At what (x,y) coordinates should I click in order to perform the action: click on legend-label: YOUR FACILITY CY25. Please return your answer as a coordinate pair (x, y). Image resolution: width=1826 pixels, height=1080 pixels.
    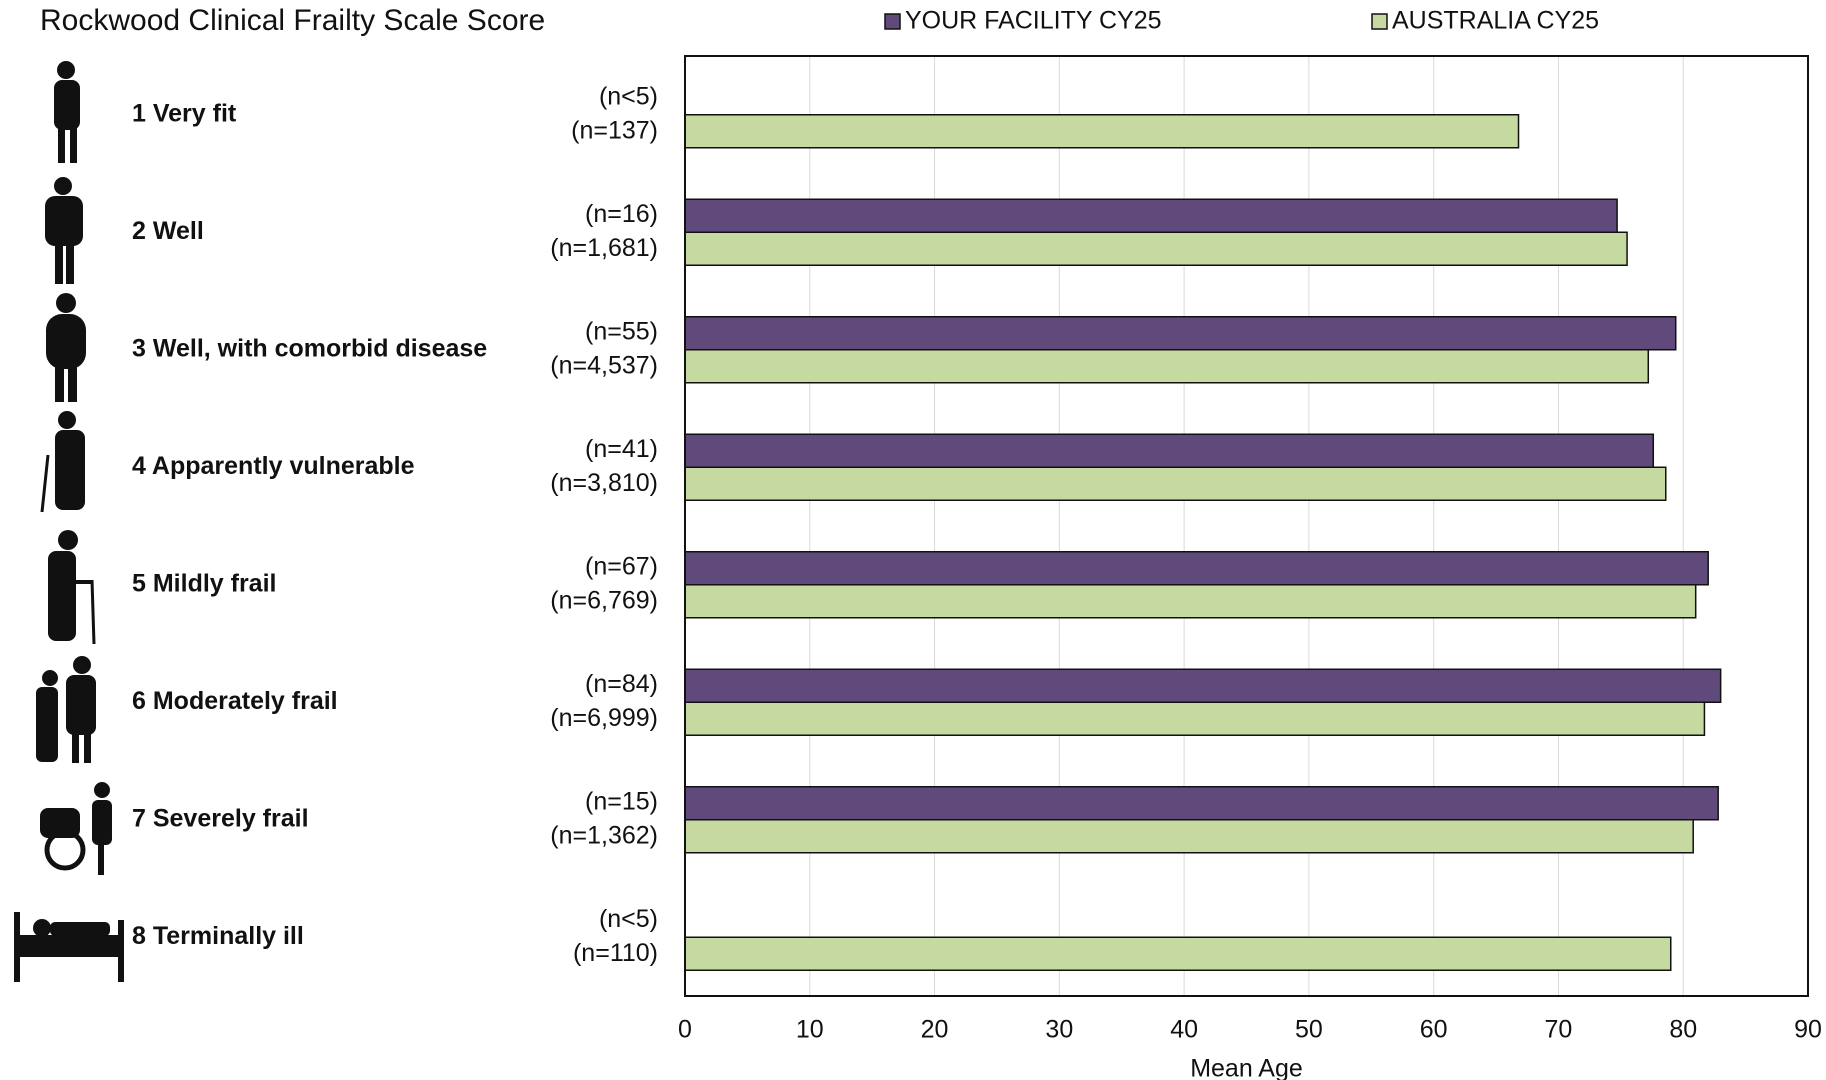
    Looking at the image, I should click on (1033, 21).